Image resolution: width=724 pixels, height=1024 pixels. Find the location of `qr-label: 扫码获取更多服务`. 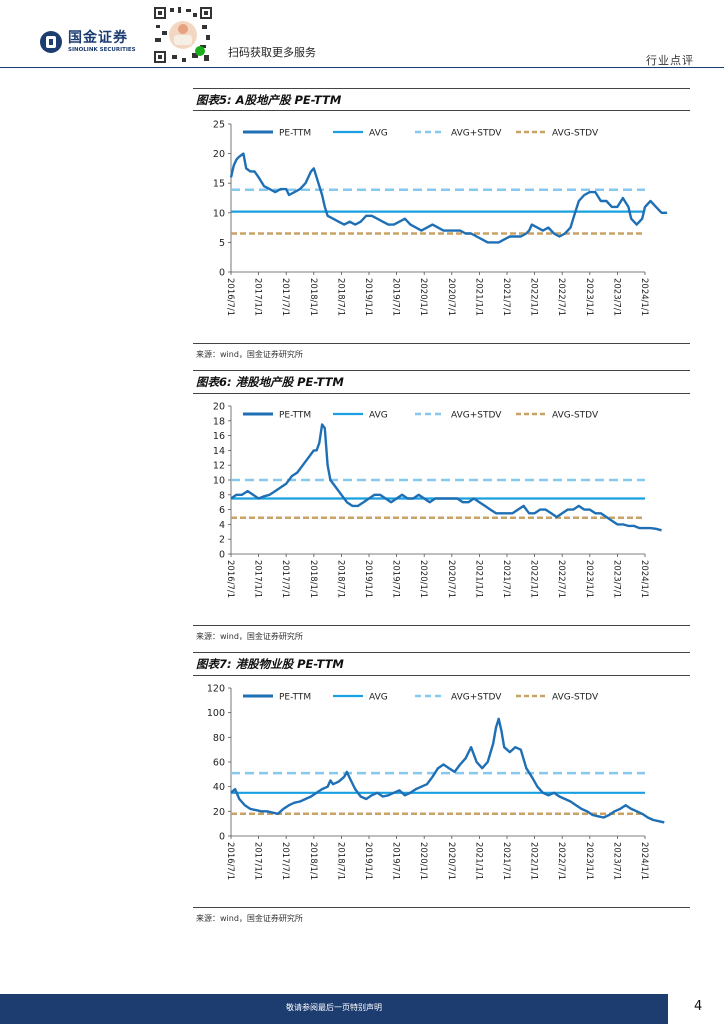

qr-label: 扫码获取更多服务 is located at coordinates (272, 52).